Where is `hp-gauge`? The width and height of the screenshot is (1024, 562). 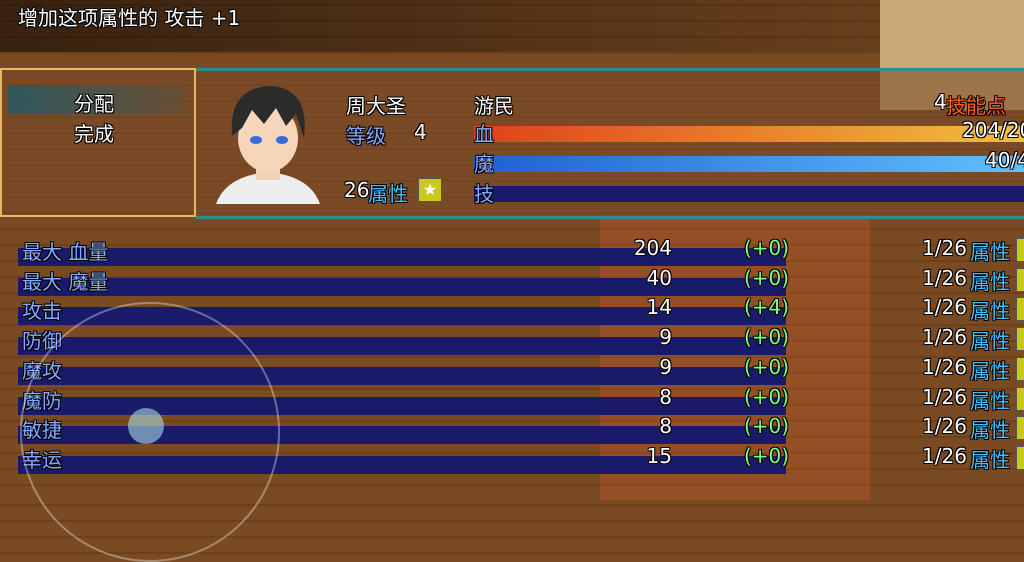
hp-gauge is located at coordinates (749, 134).